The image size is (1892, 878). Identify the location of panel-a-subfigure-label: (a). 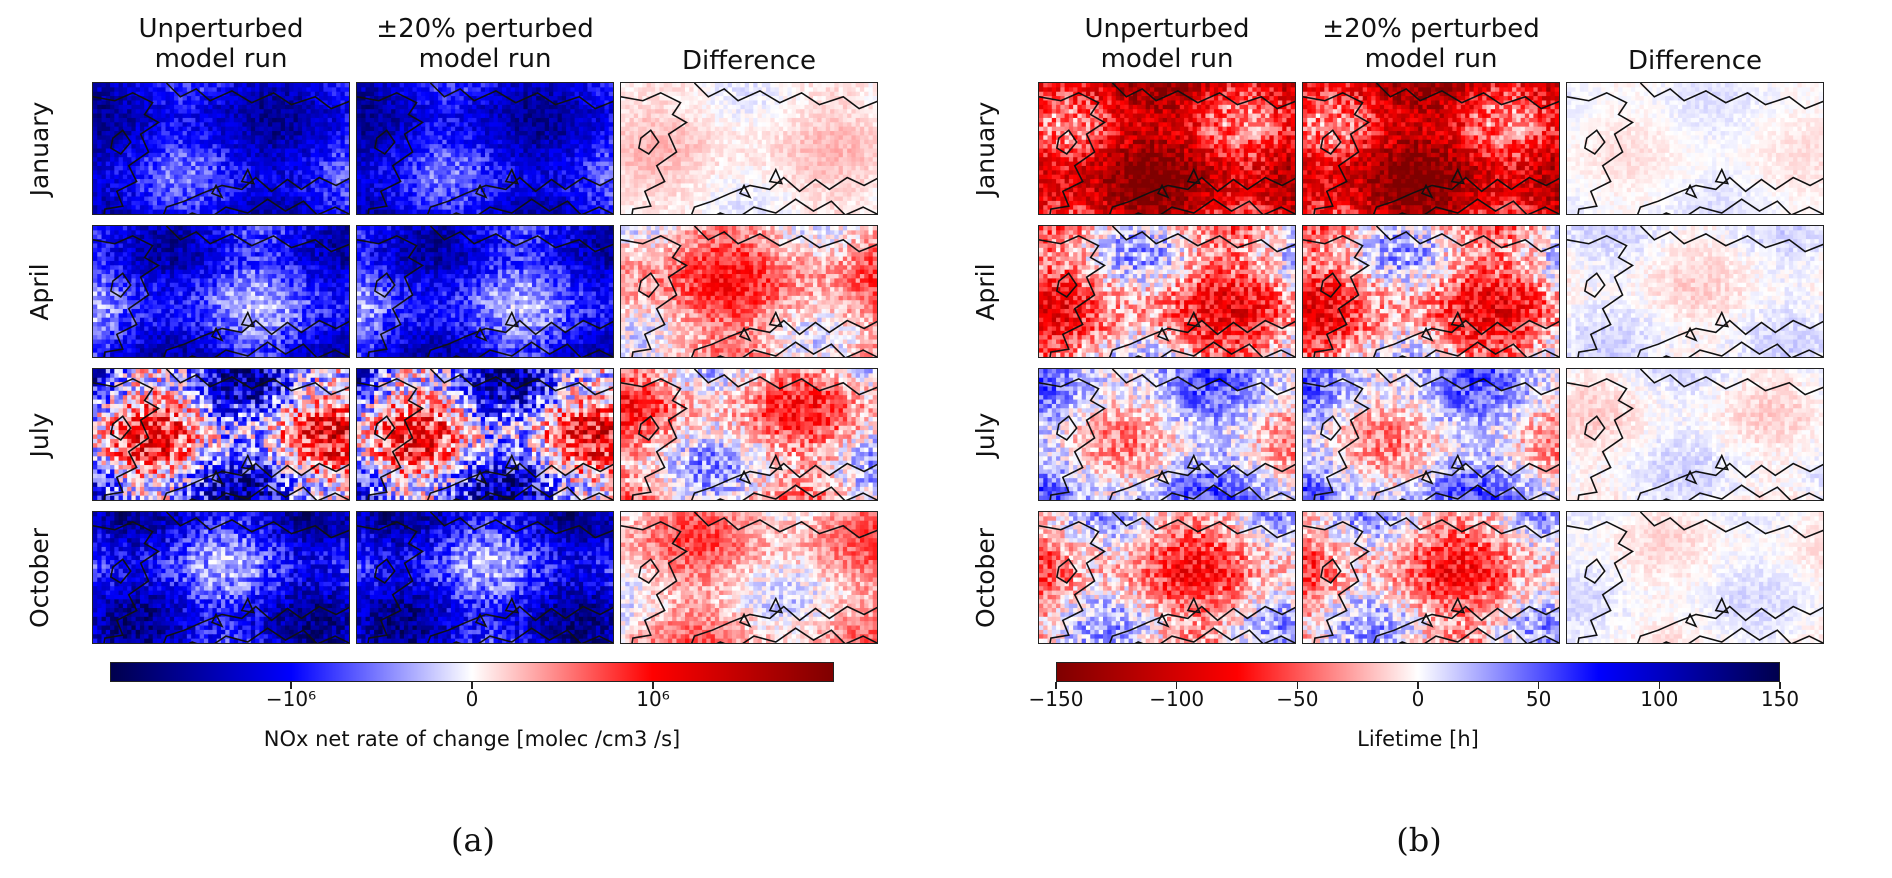
(473, 840).